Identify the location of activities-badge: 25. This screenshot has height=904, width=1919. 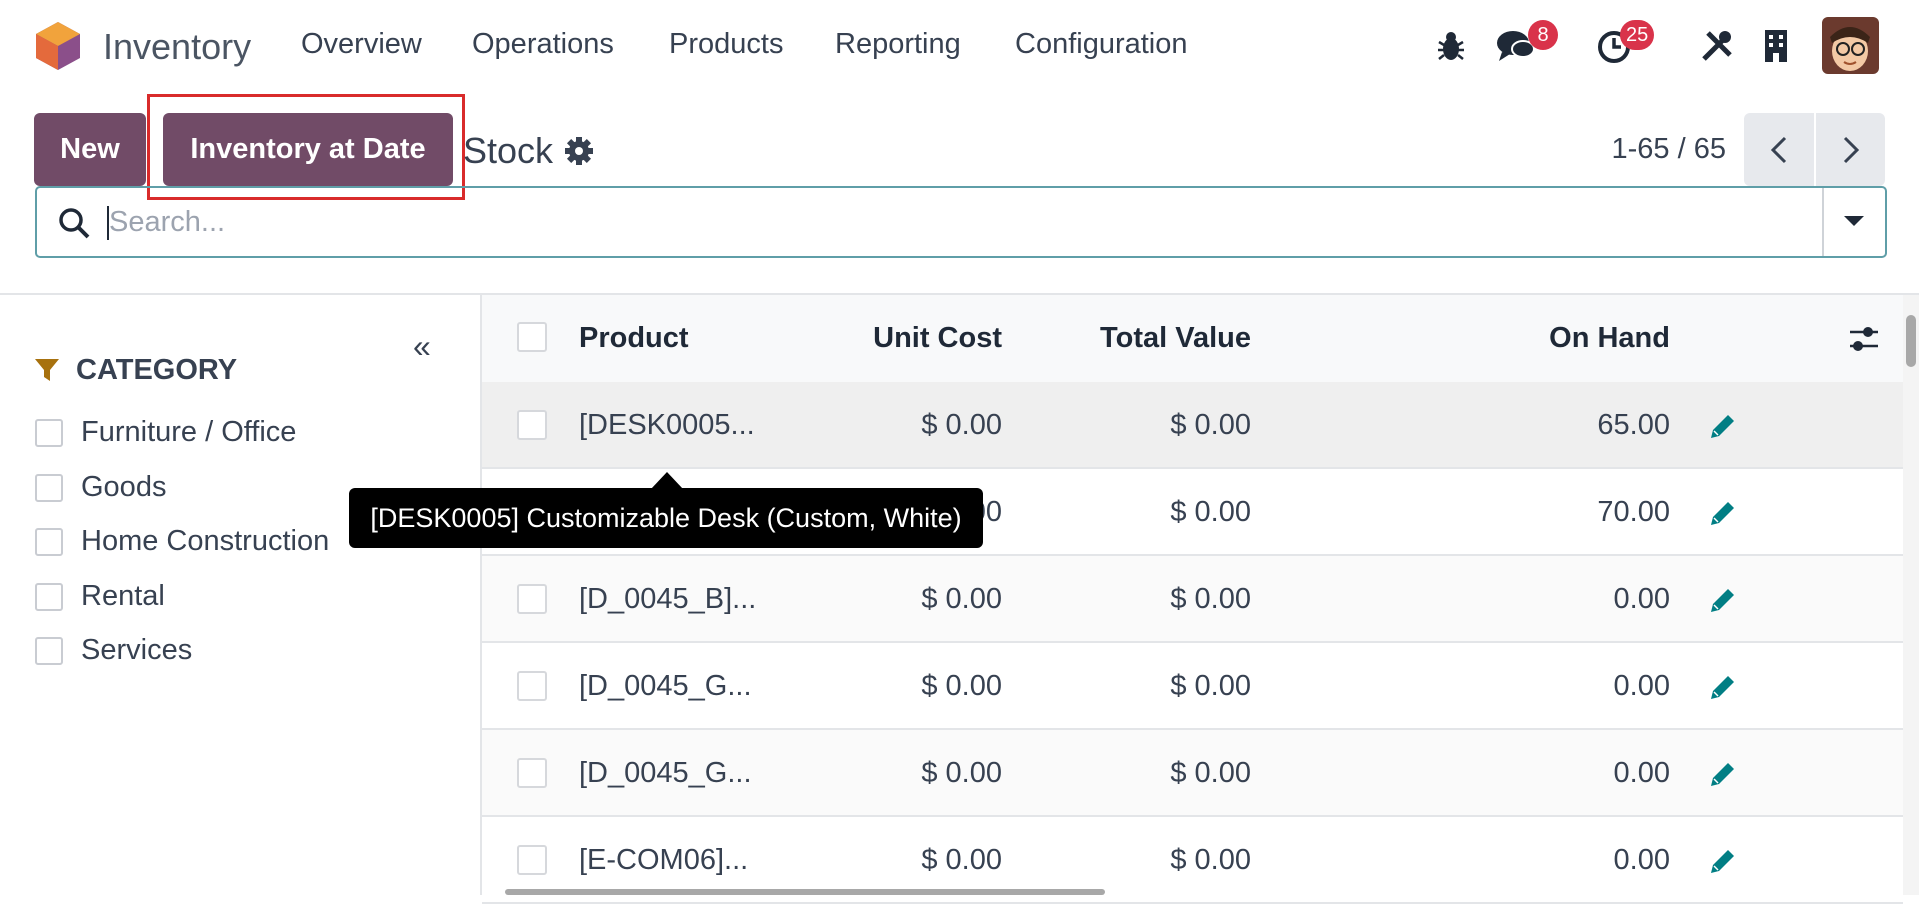
(1637, 35).